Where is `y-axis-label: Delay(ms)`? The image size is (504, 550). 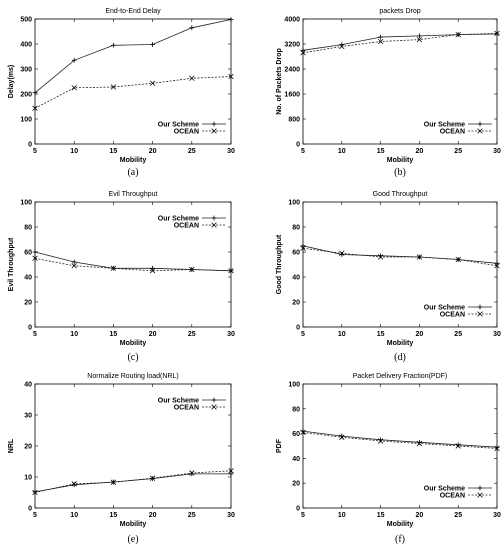 y-axis-label: Delay(ms) is located at coordinates (11, 81).